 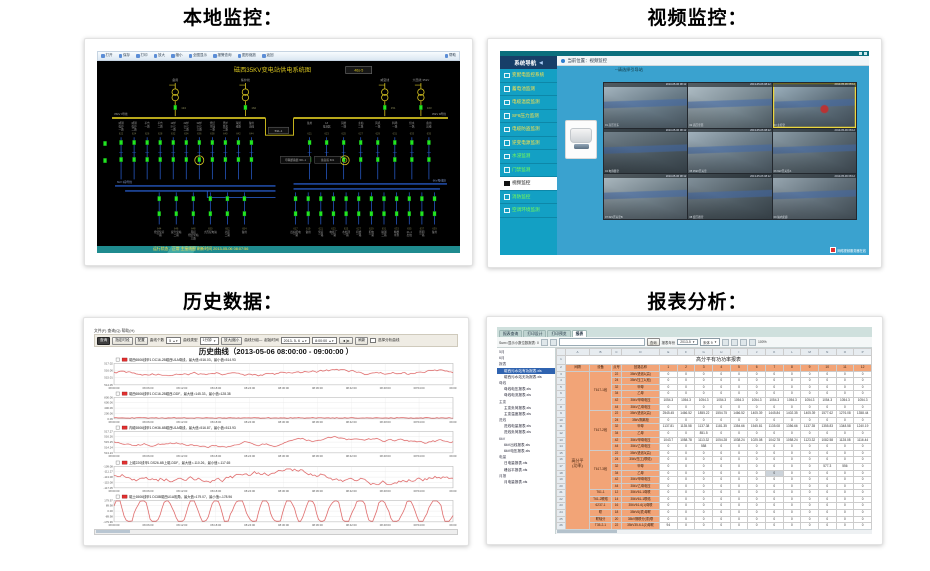 I want to click on scada-tool-8: 返回, so click(x=268, y=55).